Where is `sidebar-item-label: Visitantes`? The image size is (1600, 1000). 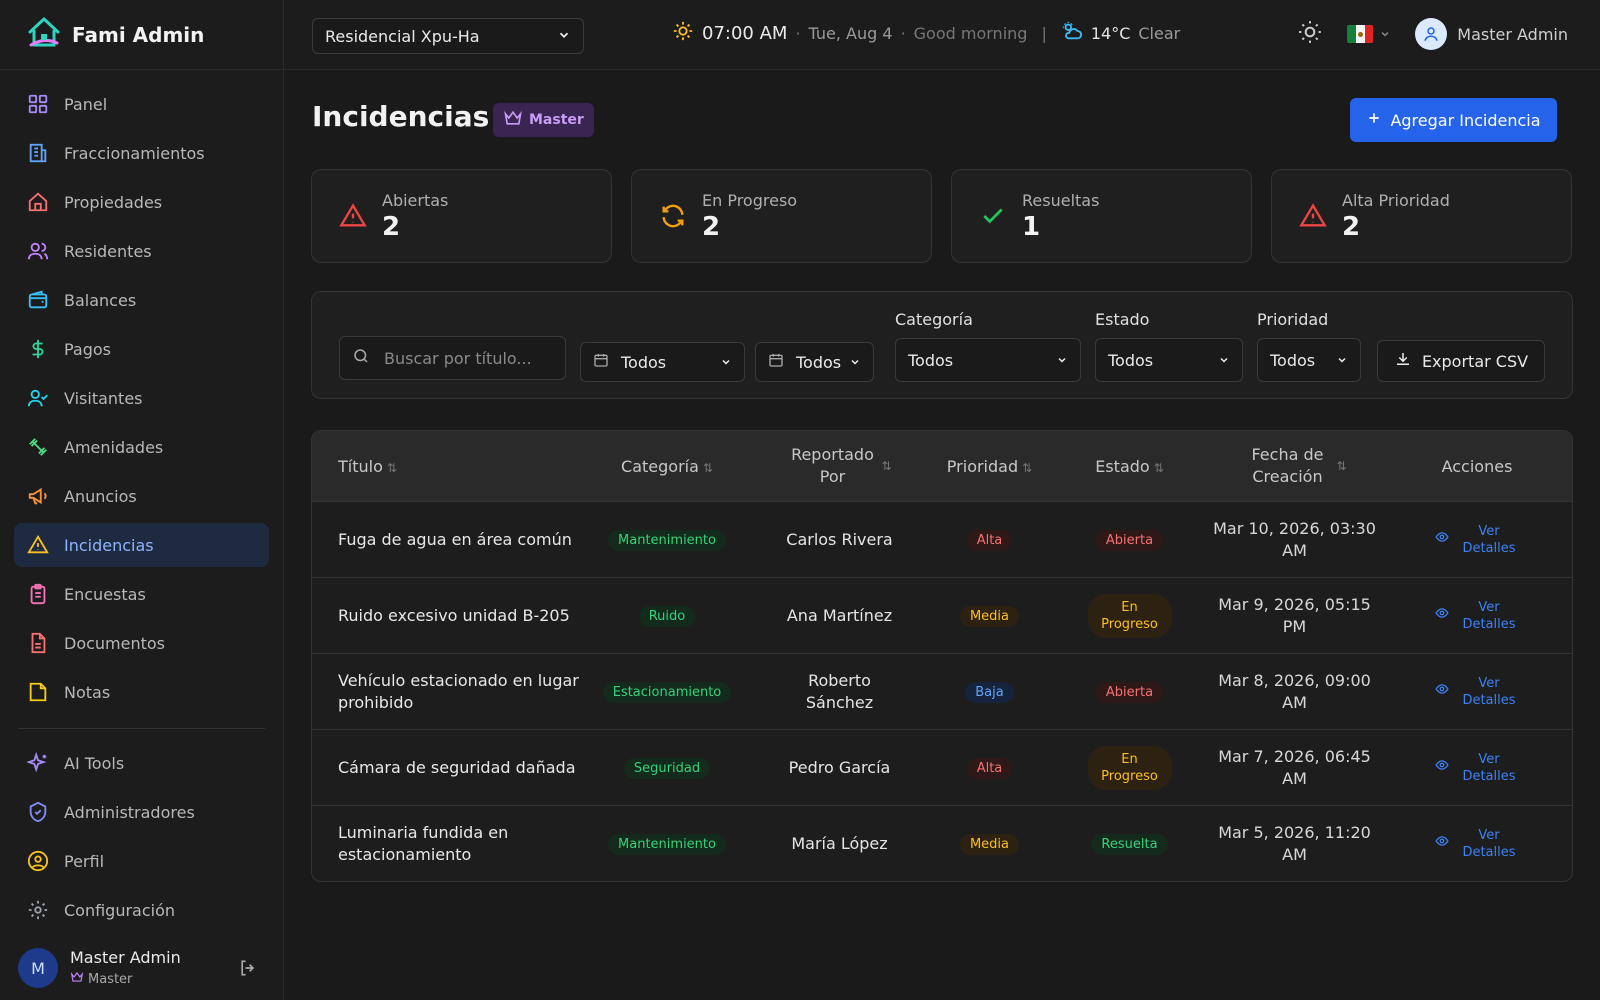 sidebar-item-label: Visitantes is located at coordinates (103, 398).